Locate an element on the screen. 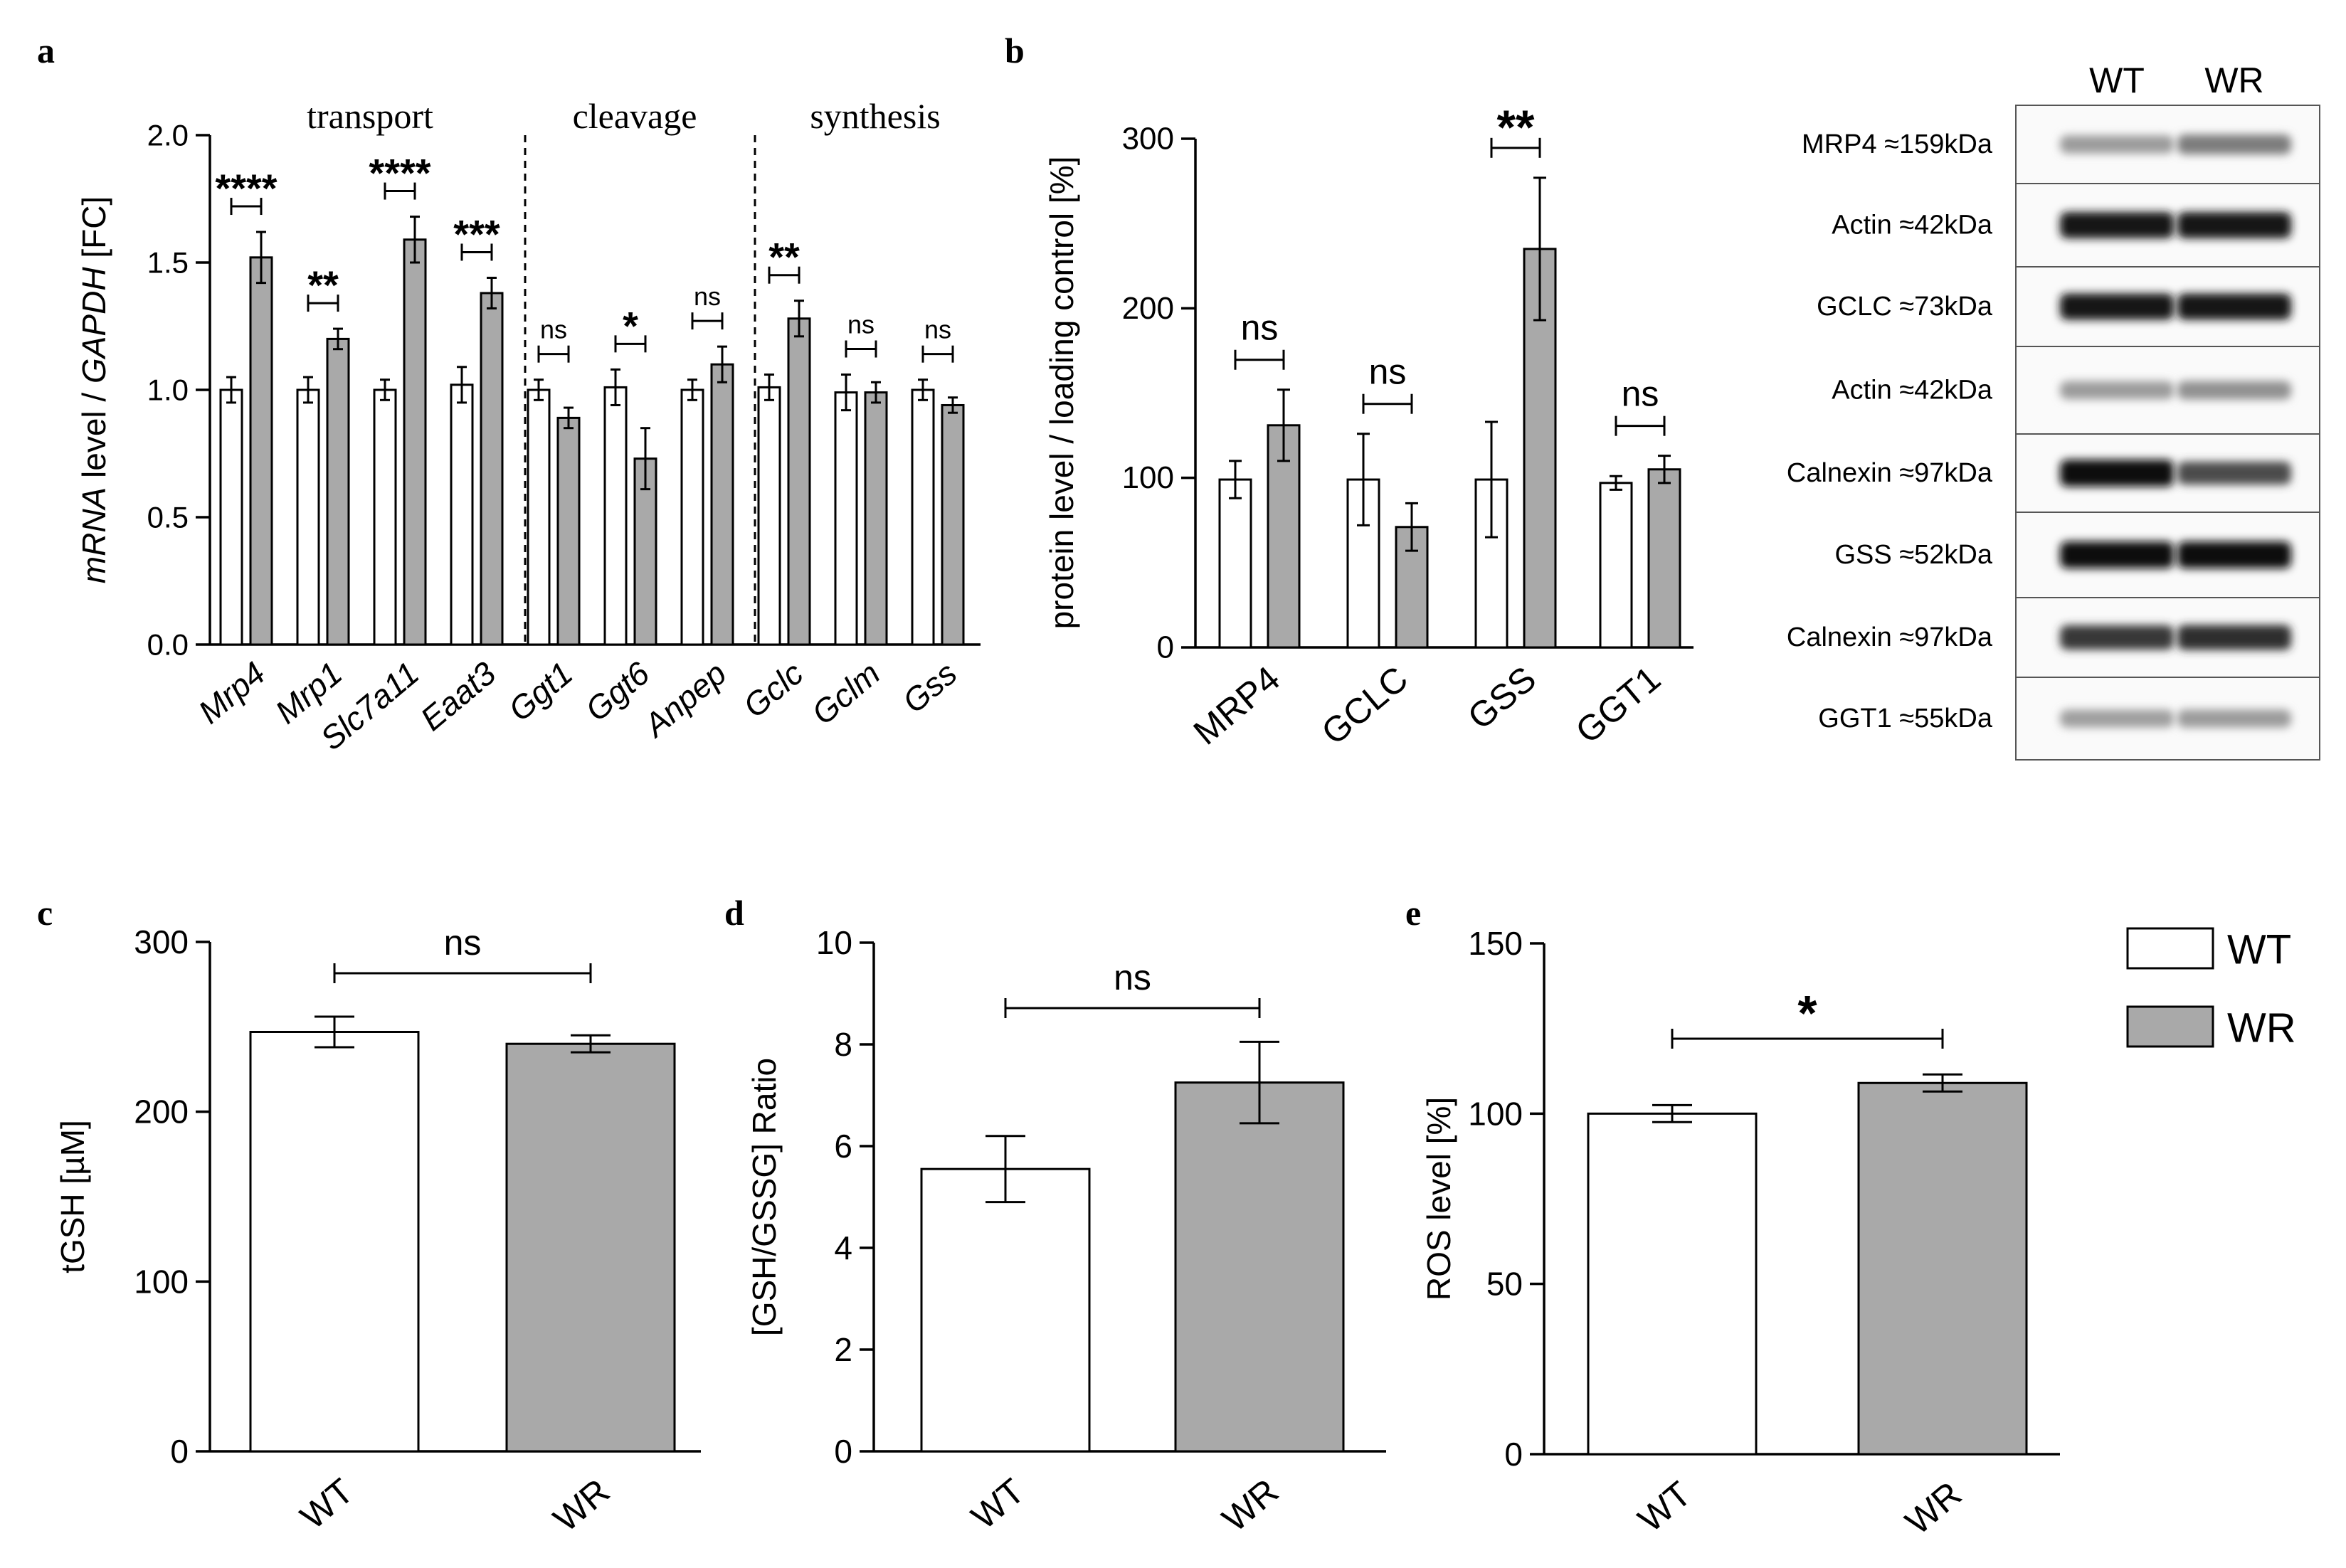  blot-row-label: Actin ≈42kDa is located at coordinates (1913, 391).